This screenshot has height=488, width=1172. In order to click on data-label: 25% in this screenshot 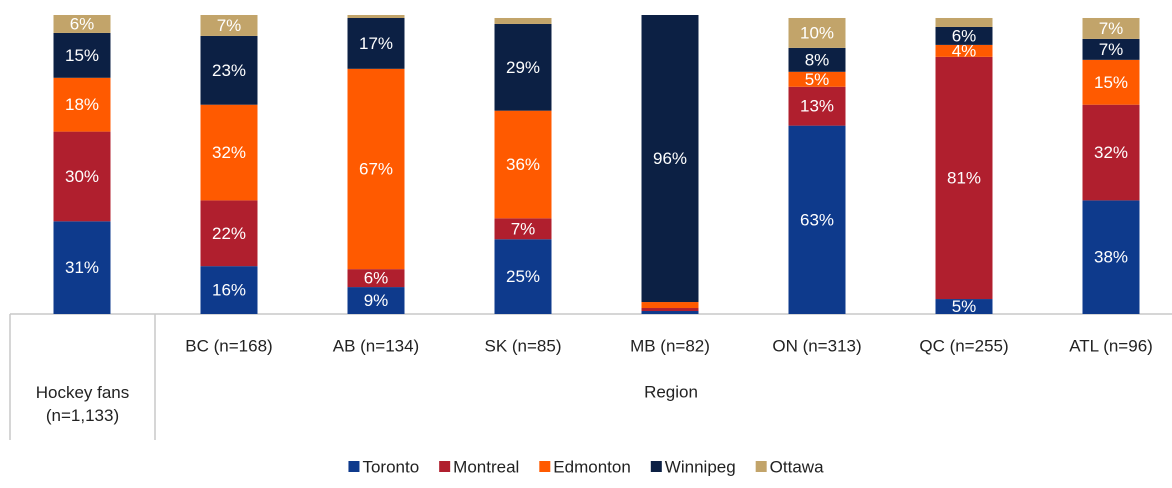, I will do `click(523, 276)`.